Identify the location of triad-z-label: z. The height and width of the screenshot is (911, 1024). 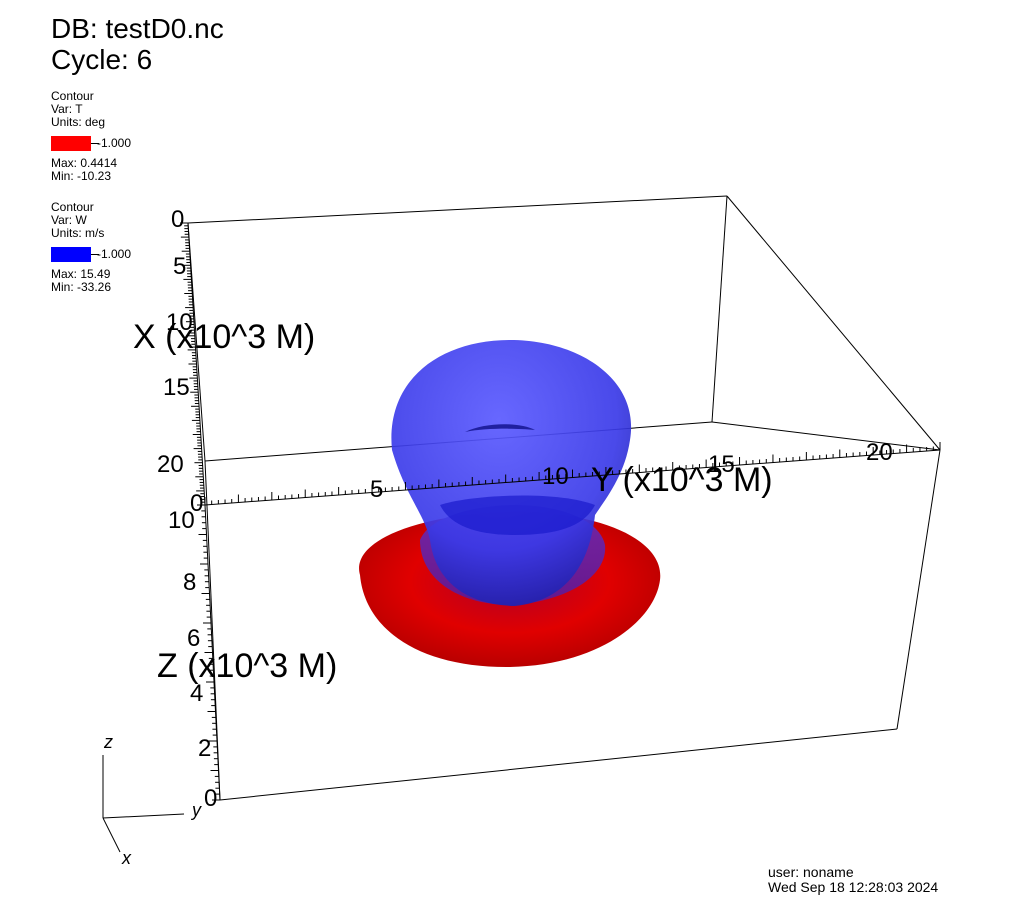
(108, 742).